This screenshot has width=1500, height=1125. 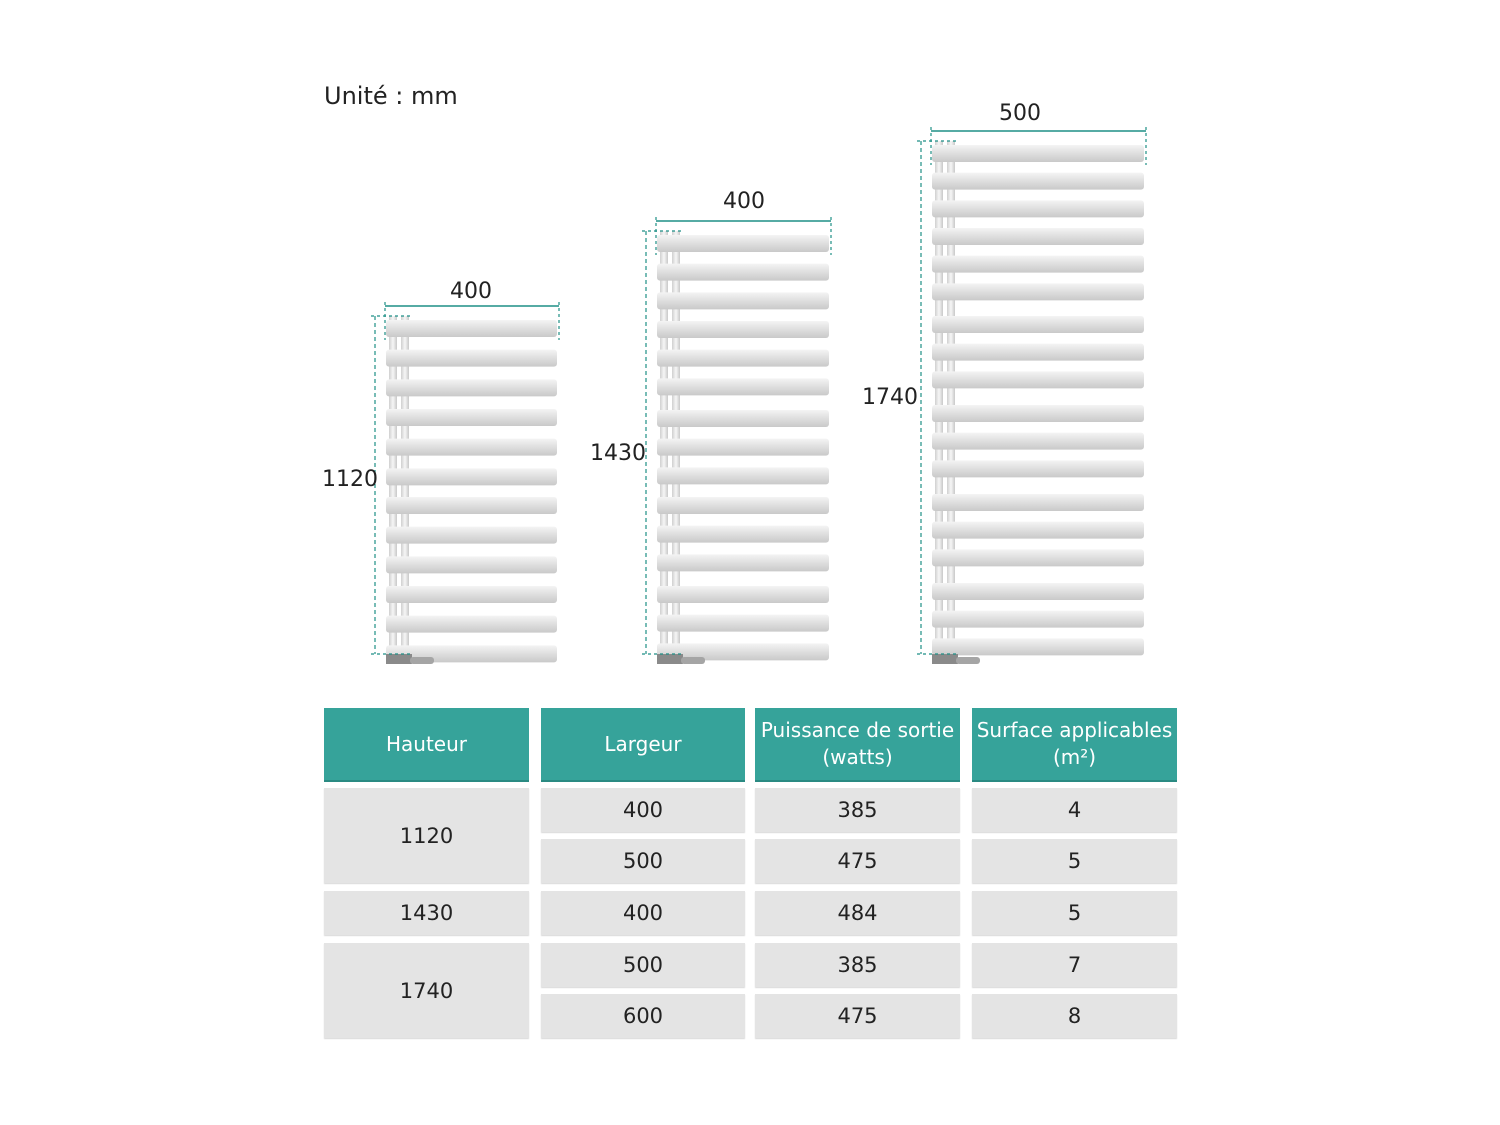 What do you see at coordinates (471, 291) in the screenshot?
I see `width-label-1: 400` at bounding box center [471, 291].